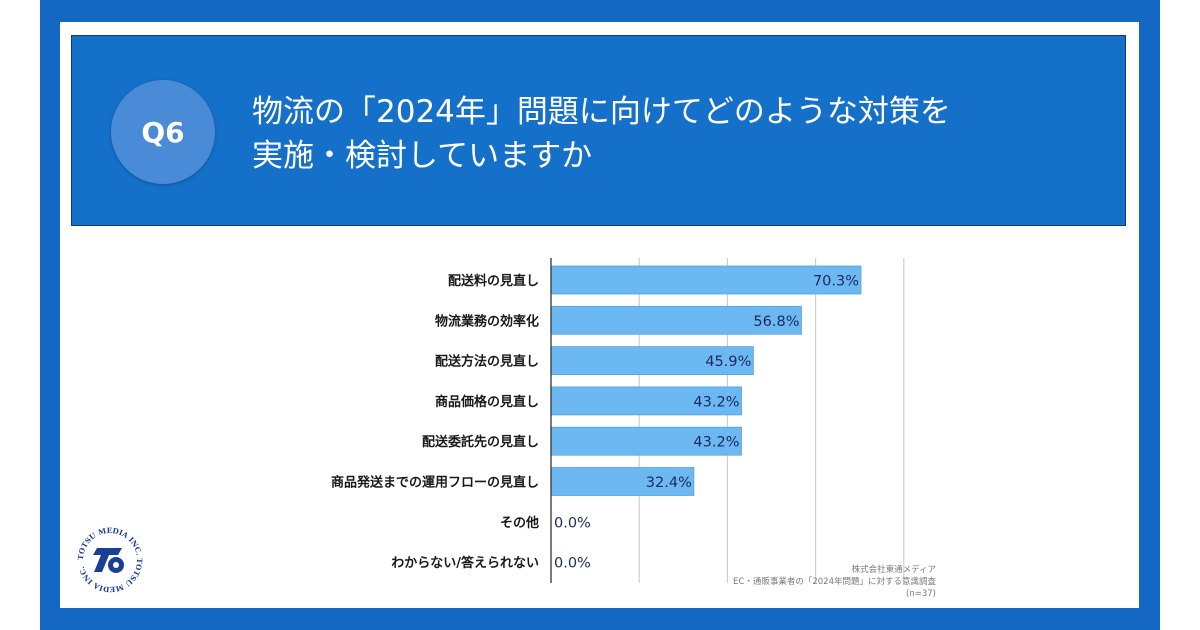 This screenshot has width=1200, height=630. I want to click on value-label: 45.9%, so click(728, 362).